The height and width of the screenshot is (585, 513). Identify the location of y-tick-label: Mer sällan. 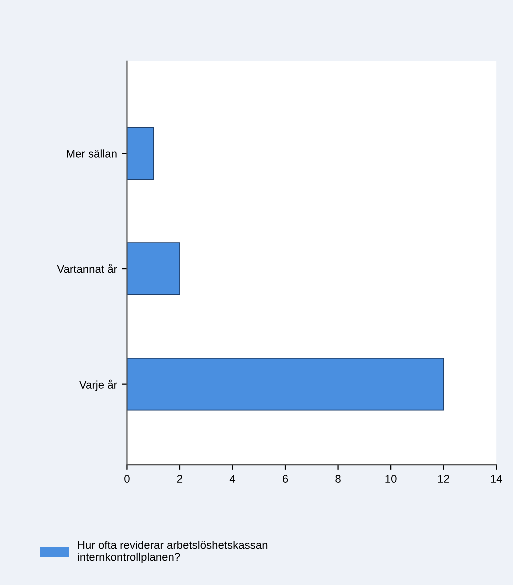
(92, 154).